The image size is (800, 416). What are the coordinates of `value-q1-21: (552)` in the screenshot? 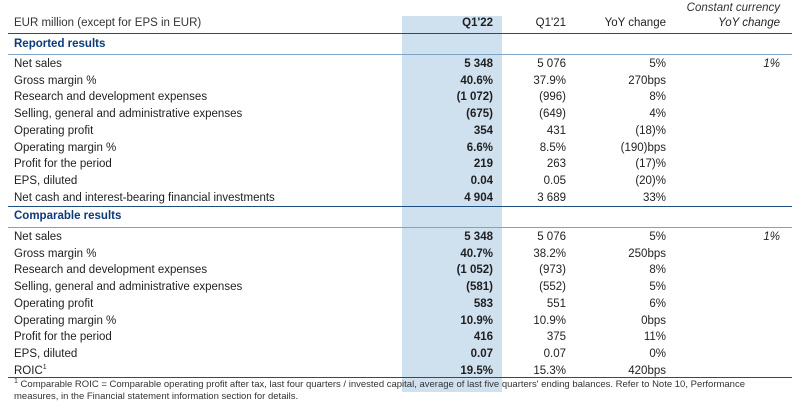 It's located at (552, 287).